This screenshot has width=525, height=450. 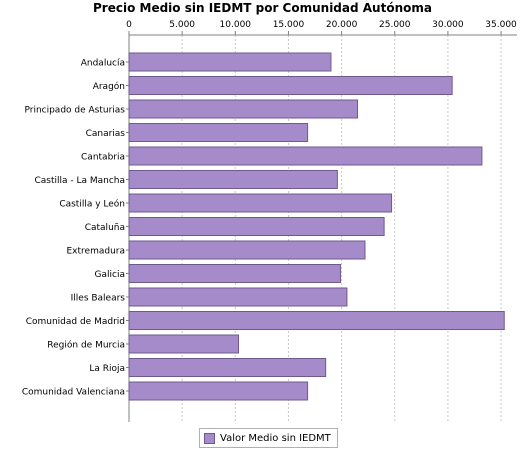 I want to click on x-tick-label: 20.000, so click(x=342, y=25).